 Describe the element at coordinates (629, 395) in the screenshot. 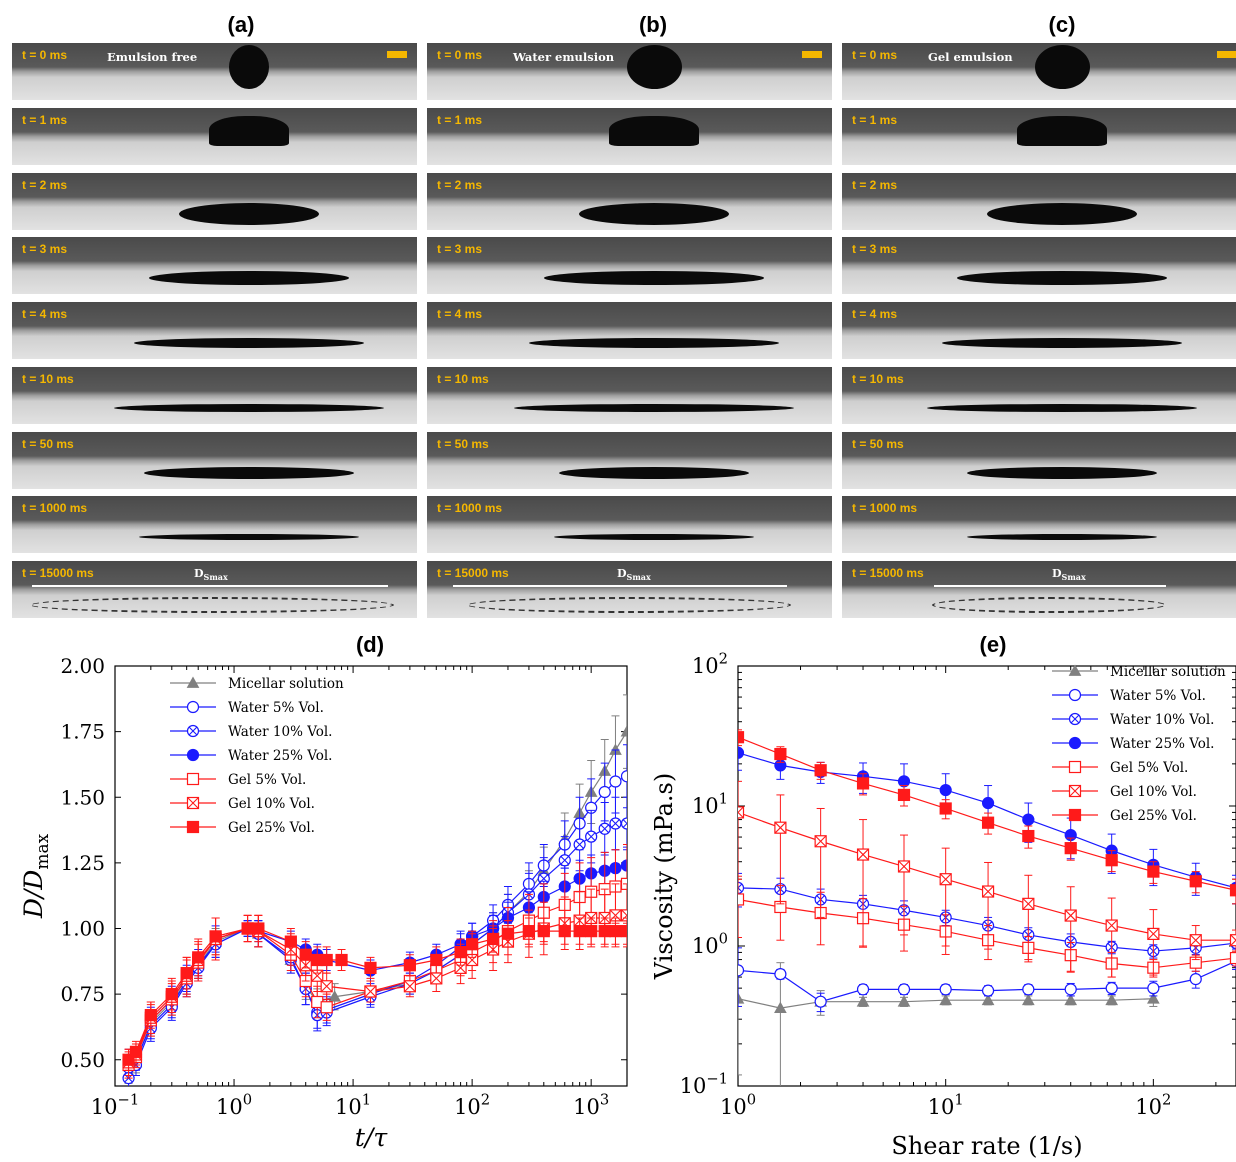

I see `frame-b-5: t = 10 ms` at that location.